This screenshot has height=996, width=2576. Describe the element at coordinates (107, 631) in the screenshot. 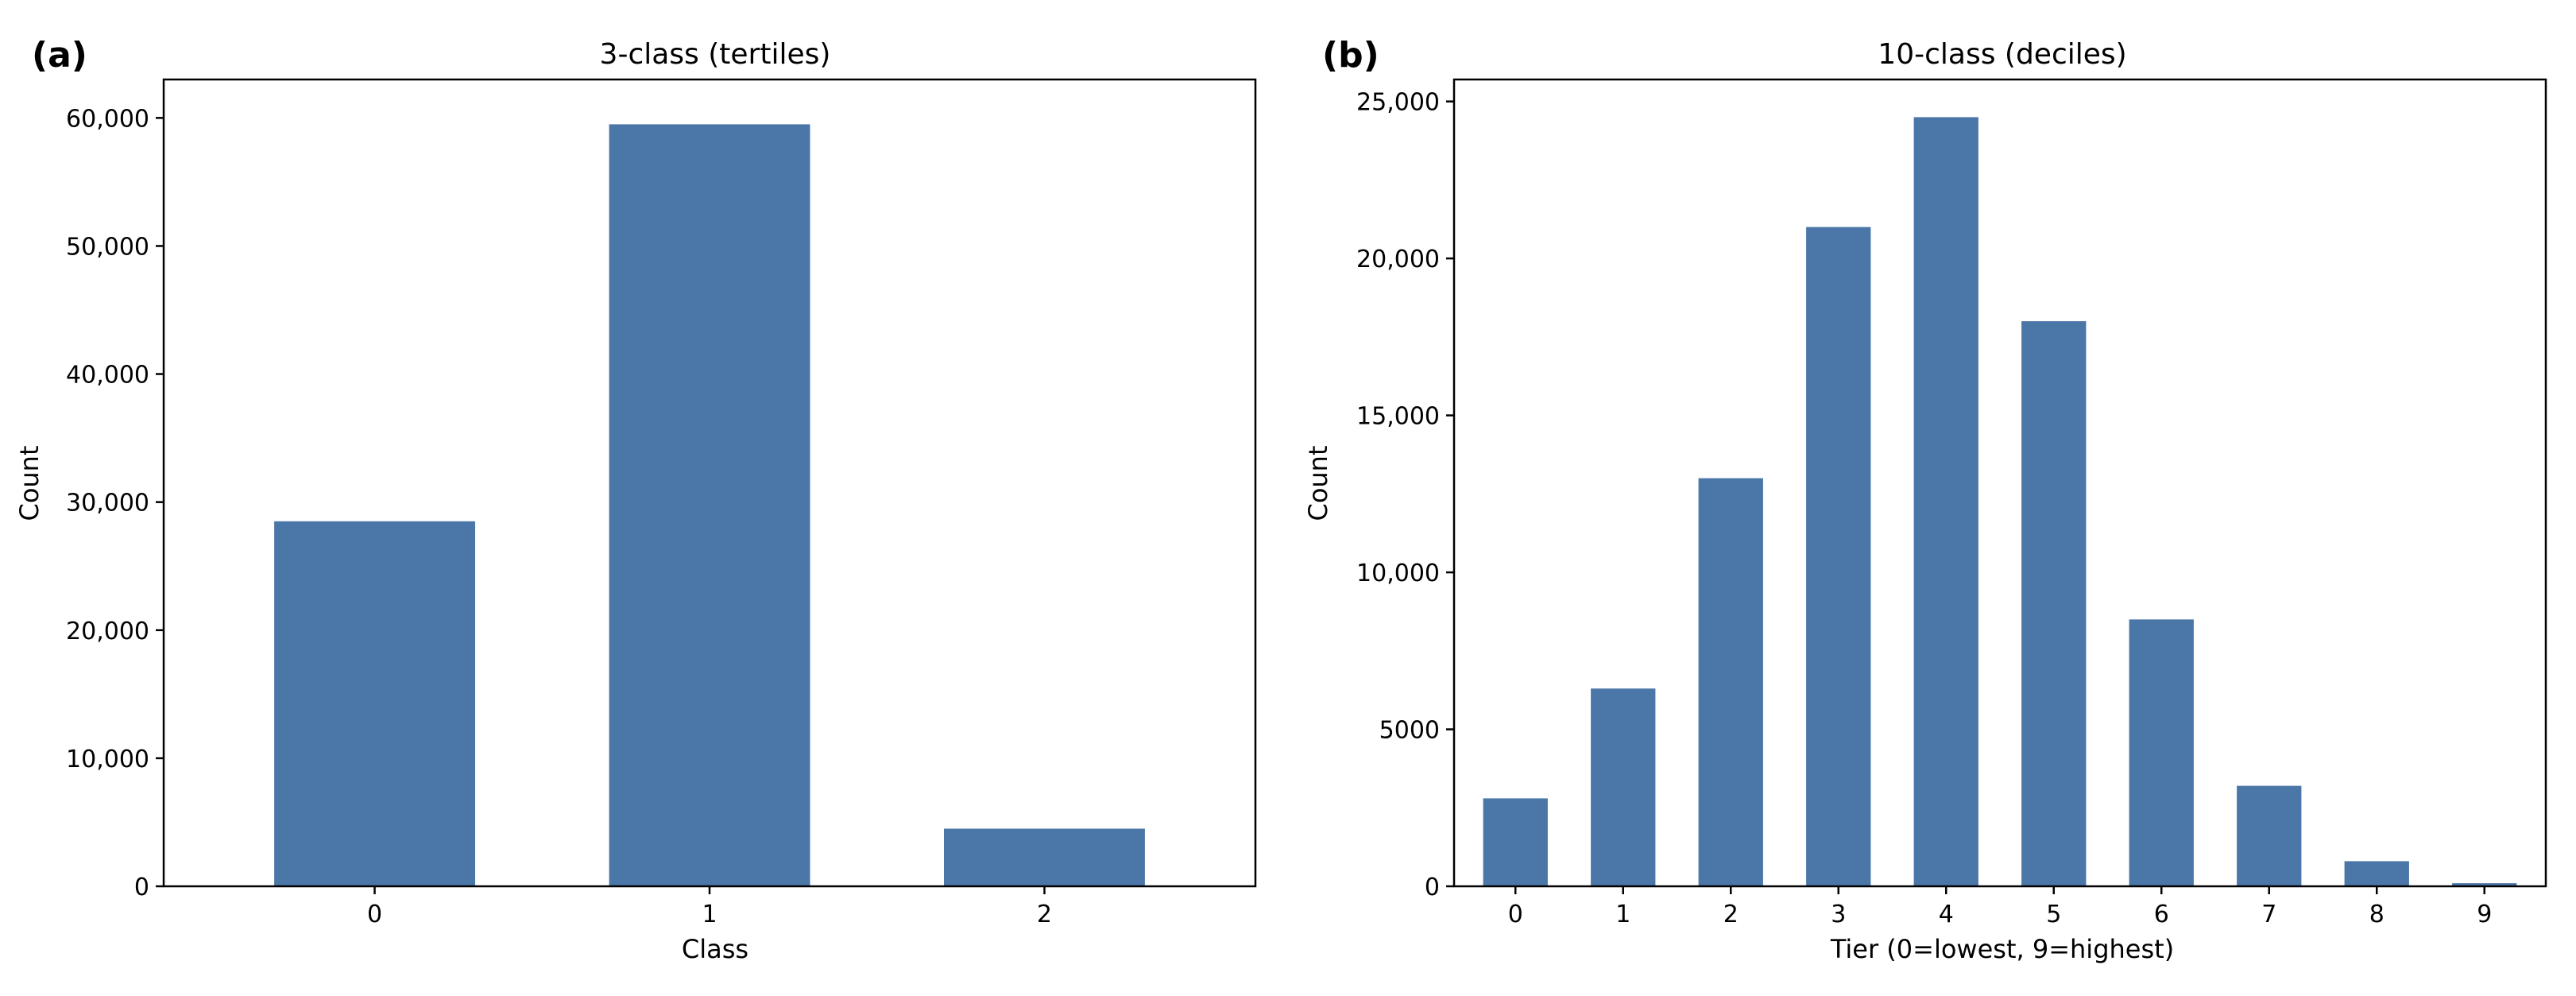

I see `y-tick-label-a-2: 20,000` at that location.